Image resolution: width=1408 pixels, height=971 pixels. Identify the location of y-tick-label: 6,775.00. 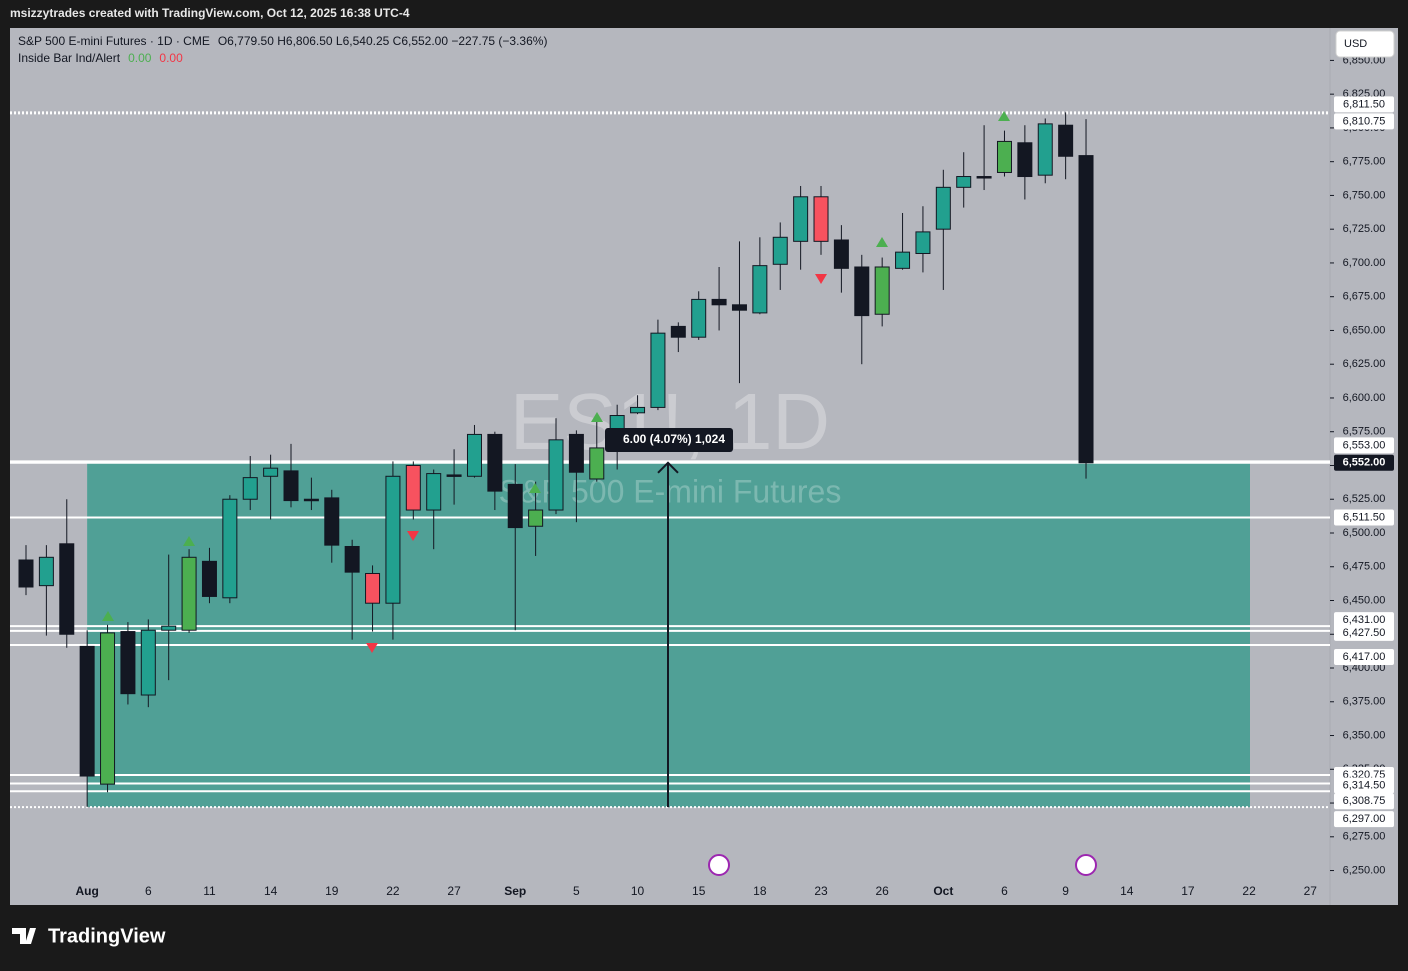
(1364, 162).